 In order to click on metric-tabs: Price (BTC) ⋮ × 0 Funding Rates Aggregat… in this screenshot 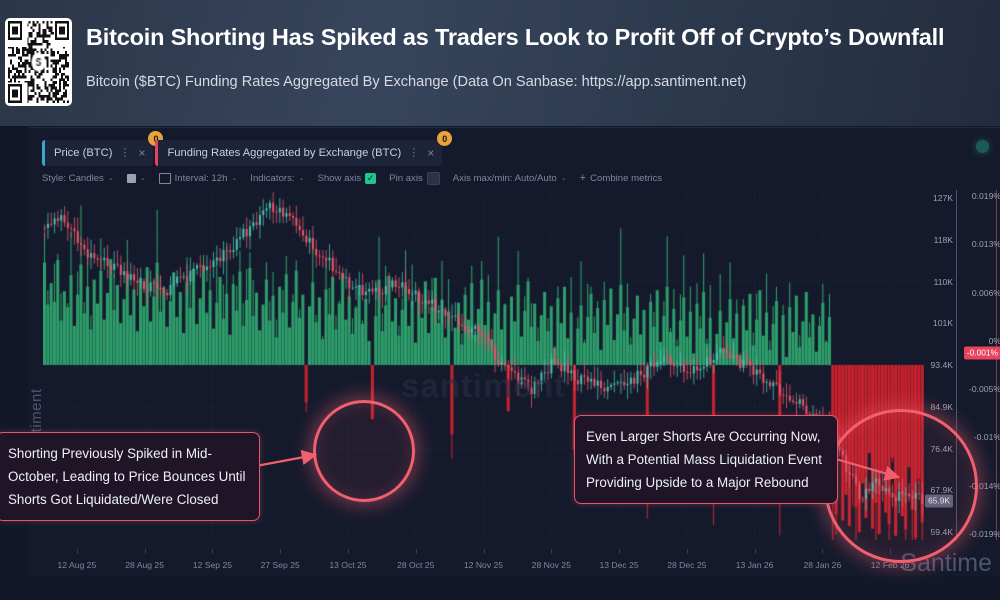, I will do `click(247, 148)`.